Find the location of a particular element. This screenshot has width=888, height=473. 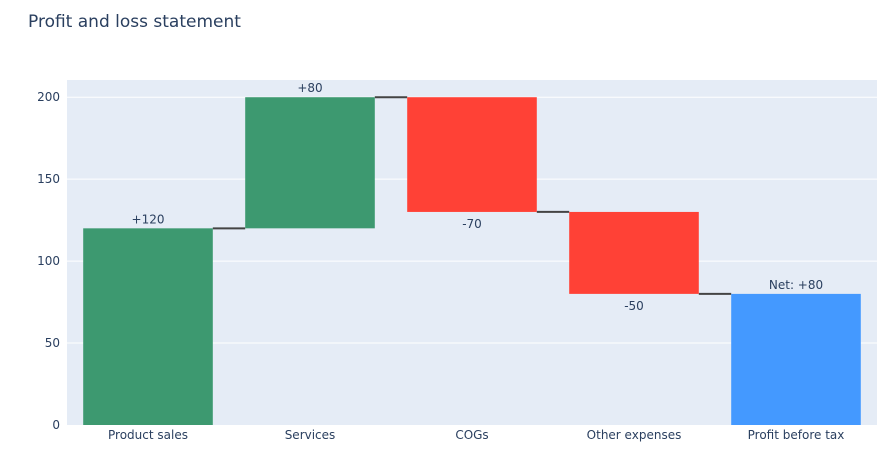

y-tick-label: 50 is located at coordinates (52, 343).